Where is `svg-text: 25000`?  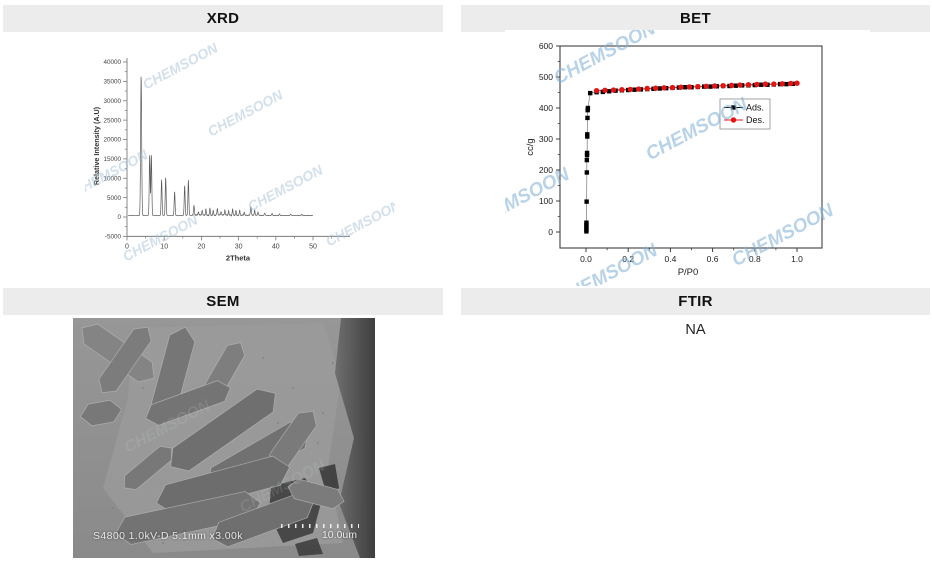 svg-text: 25000 is located at coordinates (112, 120).